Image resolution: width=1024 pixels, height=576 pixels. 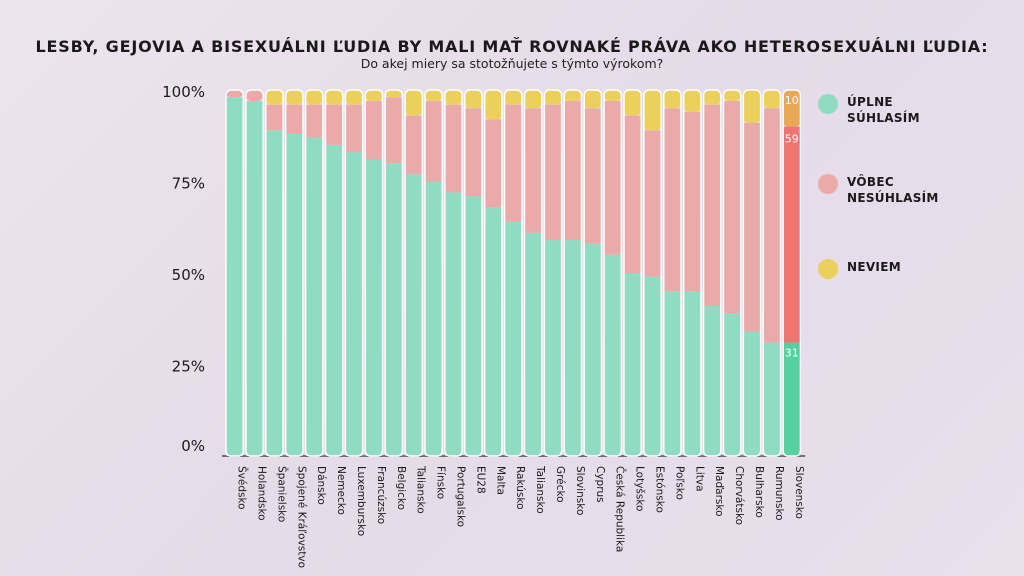 What do you see at coordinates (183, 92) in the screenshot?
I see `y-tick-label: 100%` at bounding box center [183, 92].